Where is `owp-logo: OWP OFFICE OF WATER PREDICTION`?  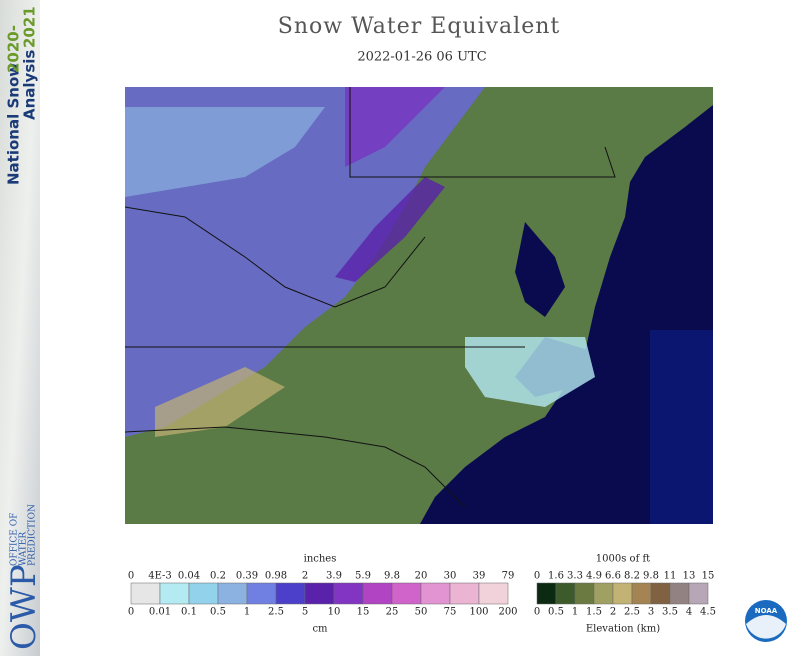 owp-logo: OWP OFFICE OF WATER PREDICTION is located at coordinates (24, 577).